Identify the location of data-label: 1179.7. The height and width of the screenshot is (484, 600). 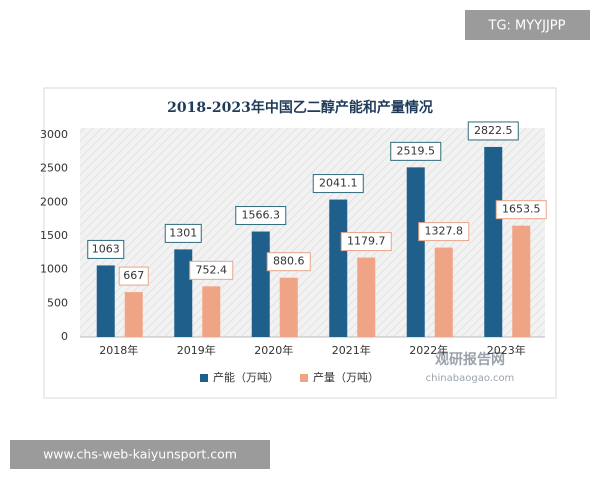
(366, 241).